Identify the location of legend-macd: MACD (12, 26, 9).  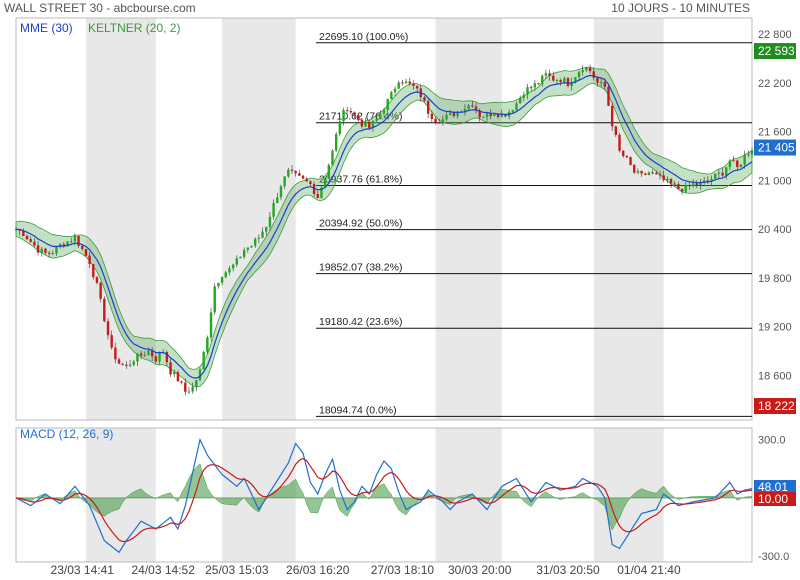
(66, 434).